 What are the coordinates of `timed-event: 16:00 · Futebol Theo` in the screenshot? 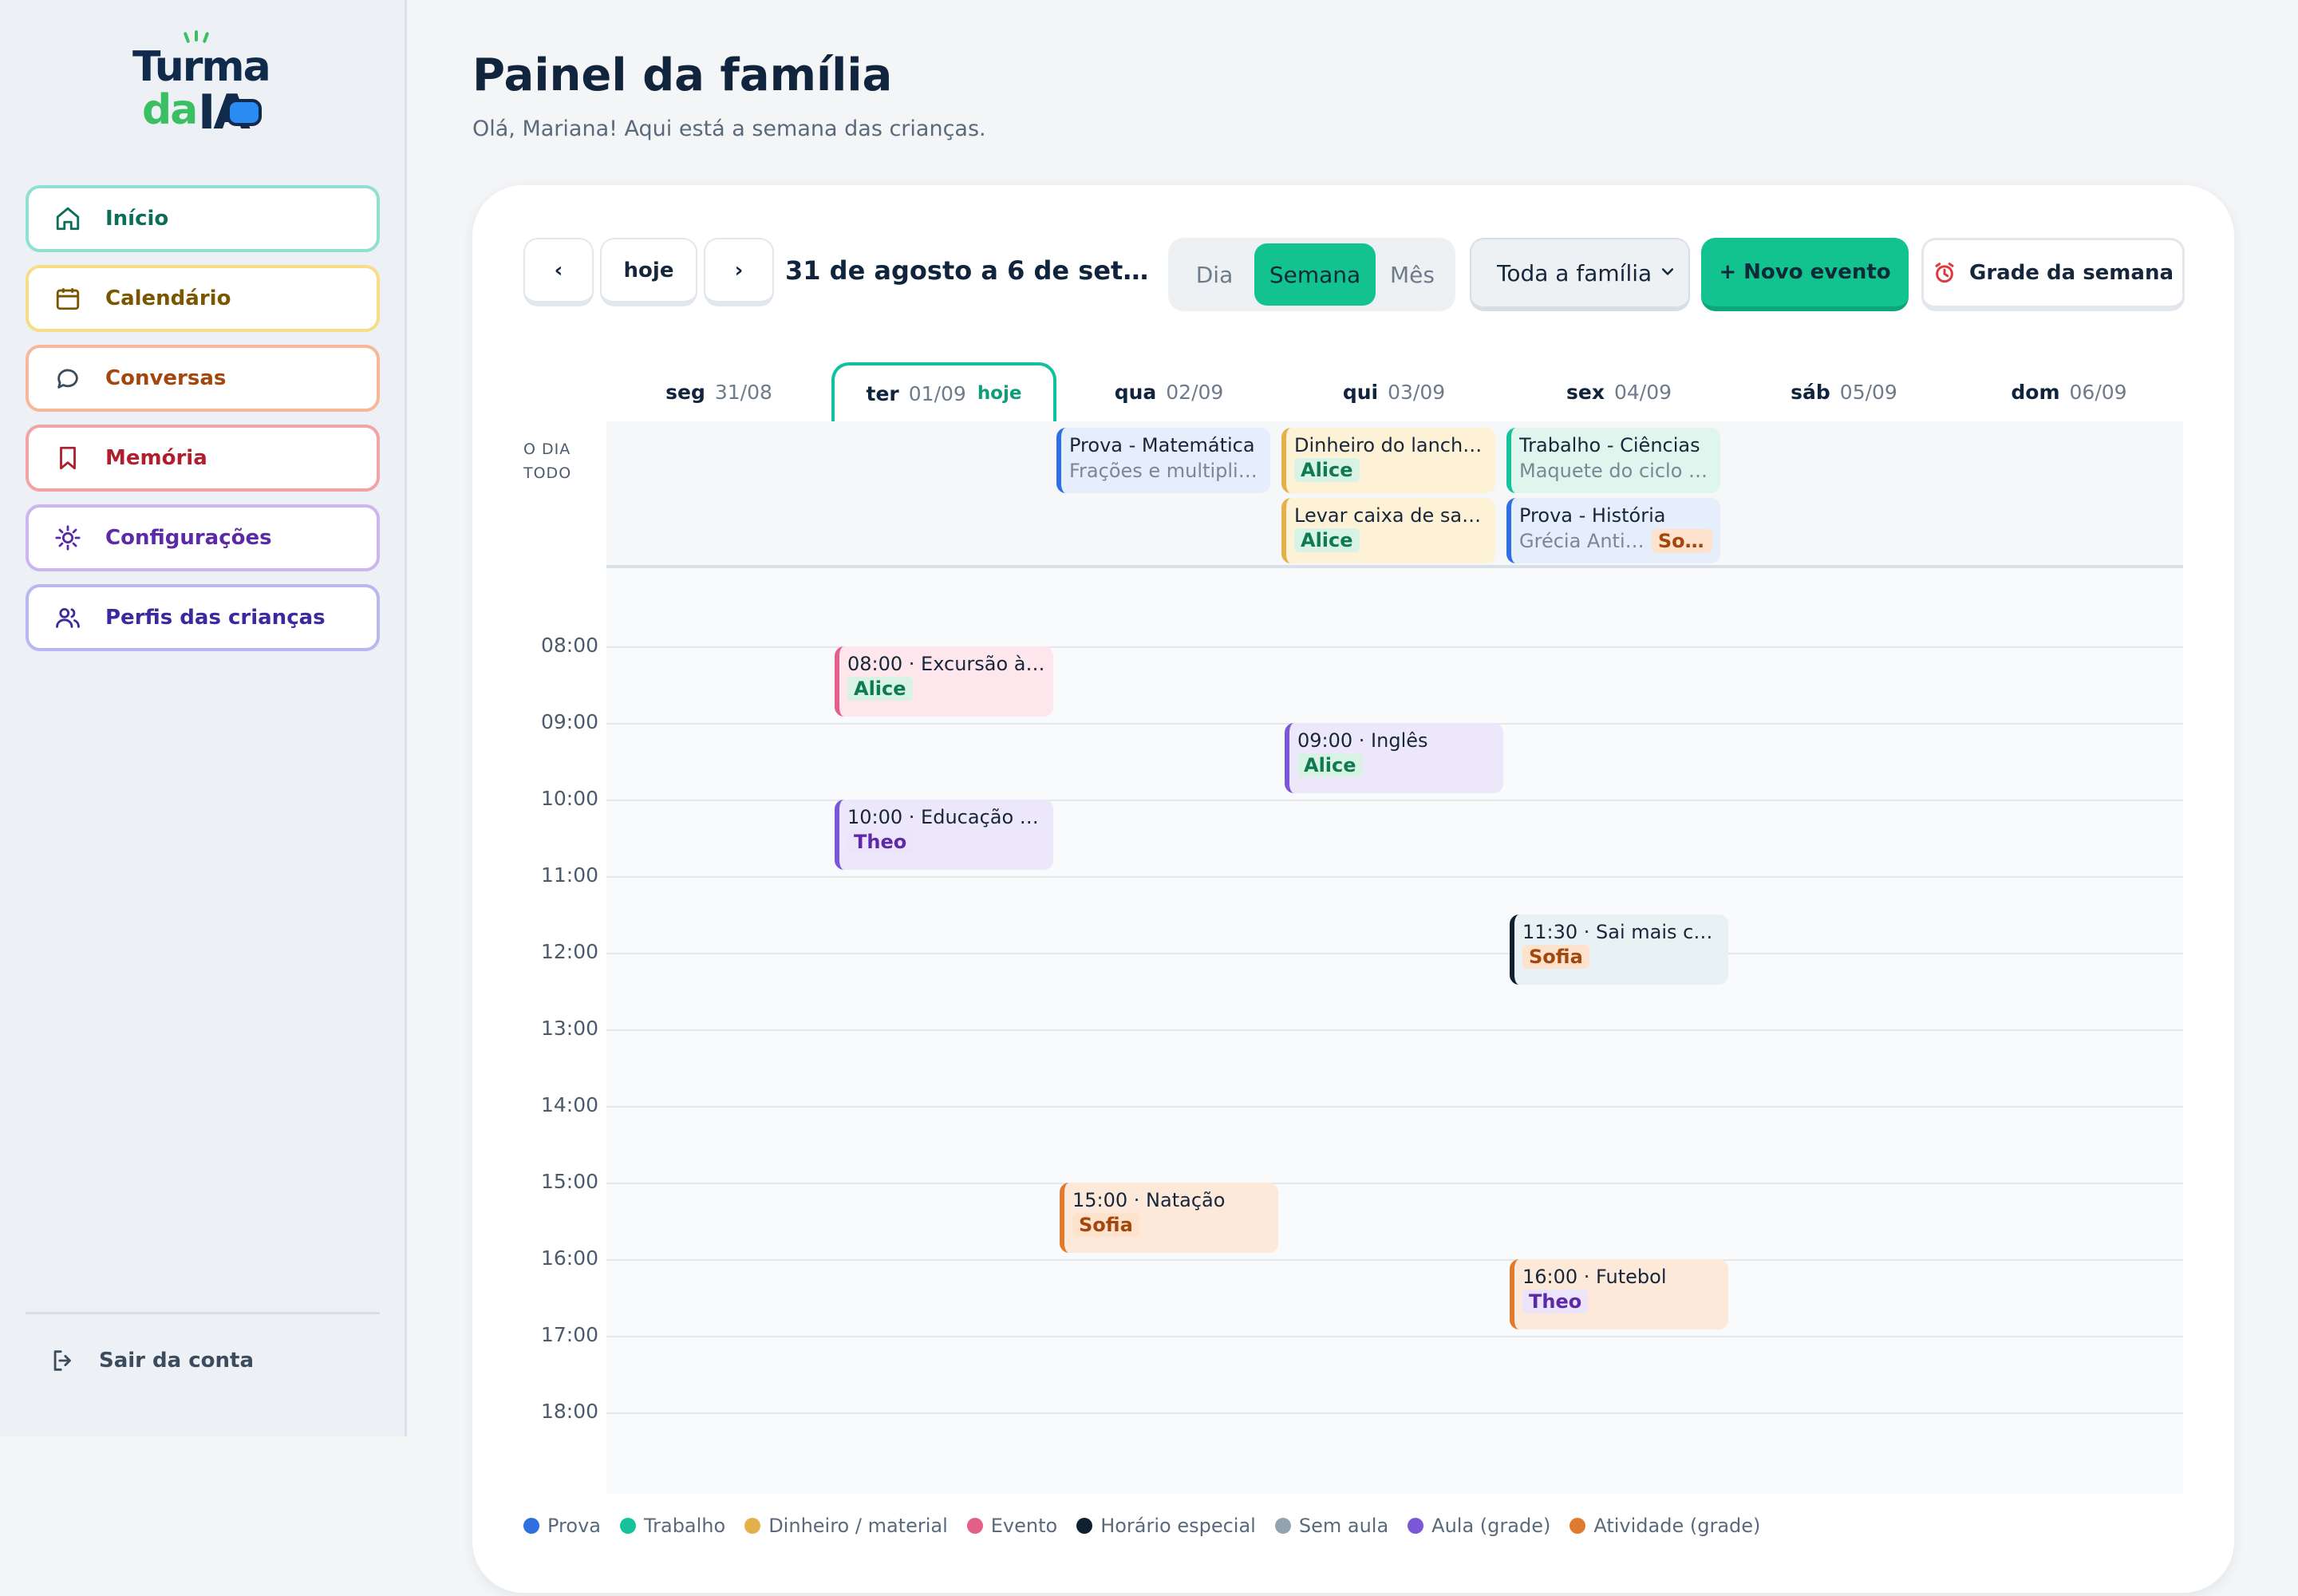 It's located at (1619, 1294).